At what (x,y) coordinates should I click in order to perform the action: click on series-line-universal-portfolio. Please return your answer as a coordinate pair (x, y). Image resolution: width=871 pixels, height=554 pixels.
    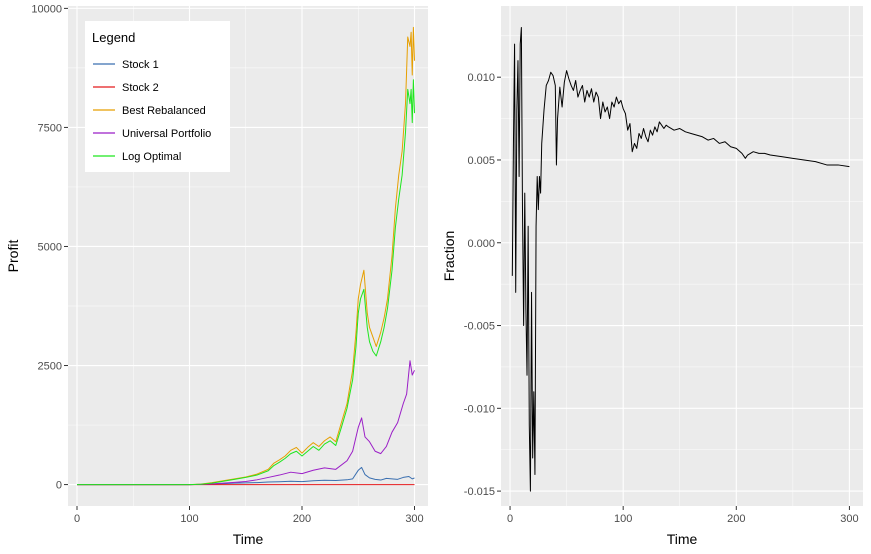
    Looking at the image, I should click on (246, 423).